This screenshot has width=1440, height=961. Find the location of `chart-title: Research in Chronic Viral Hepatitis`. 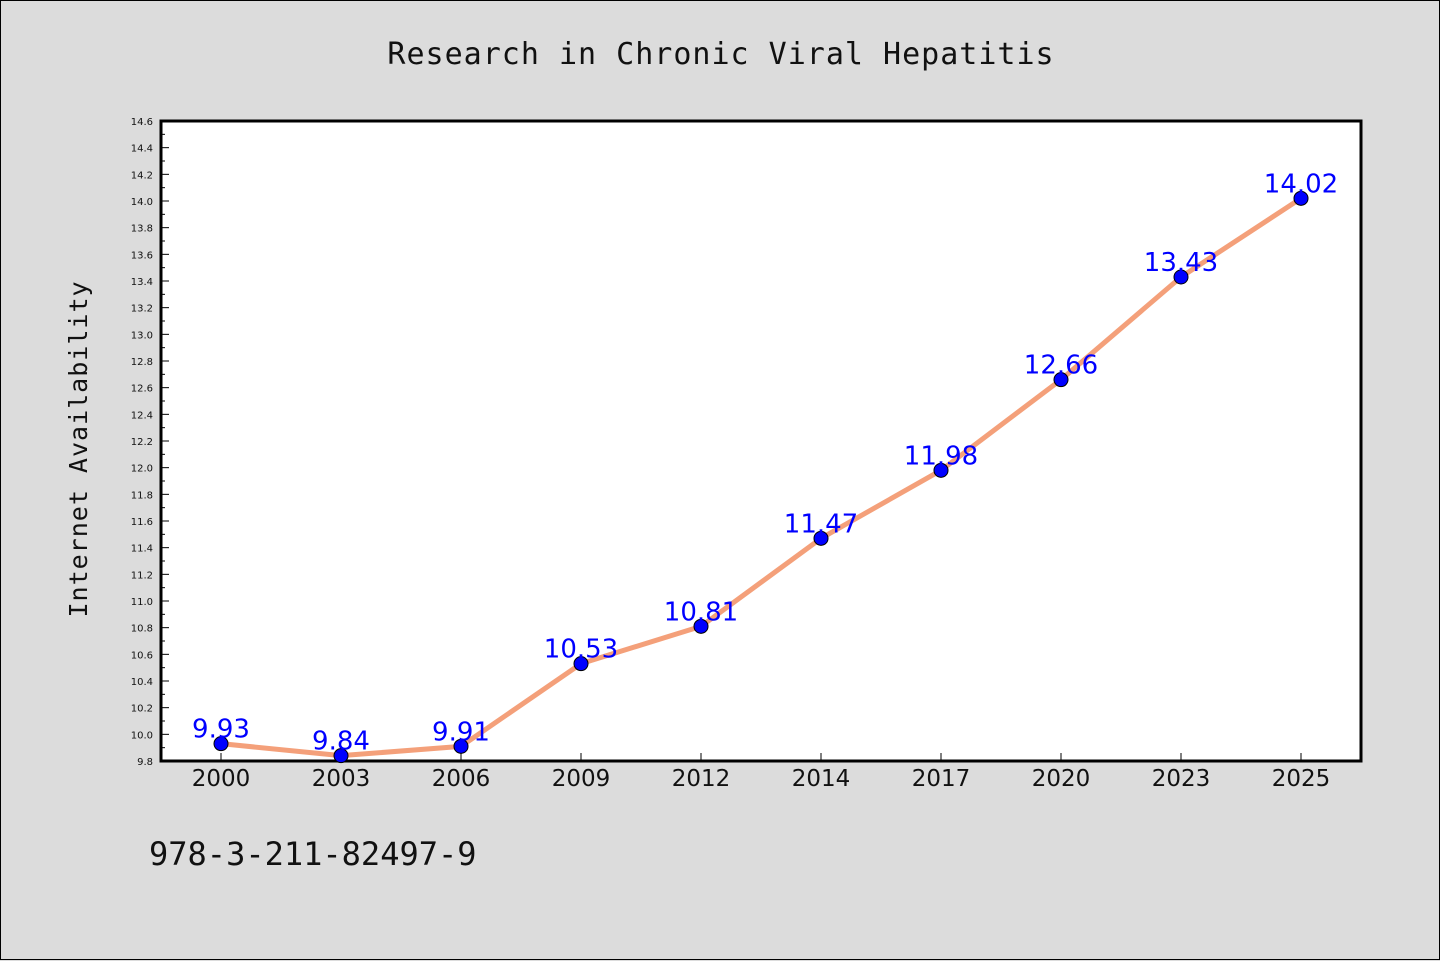

chart-title: Research in Chronic Viral Hepatitis is located at coordinates (720, 54).